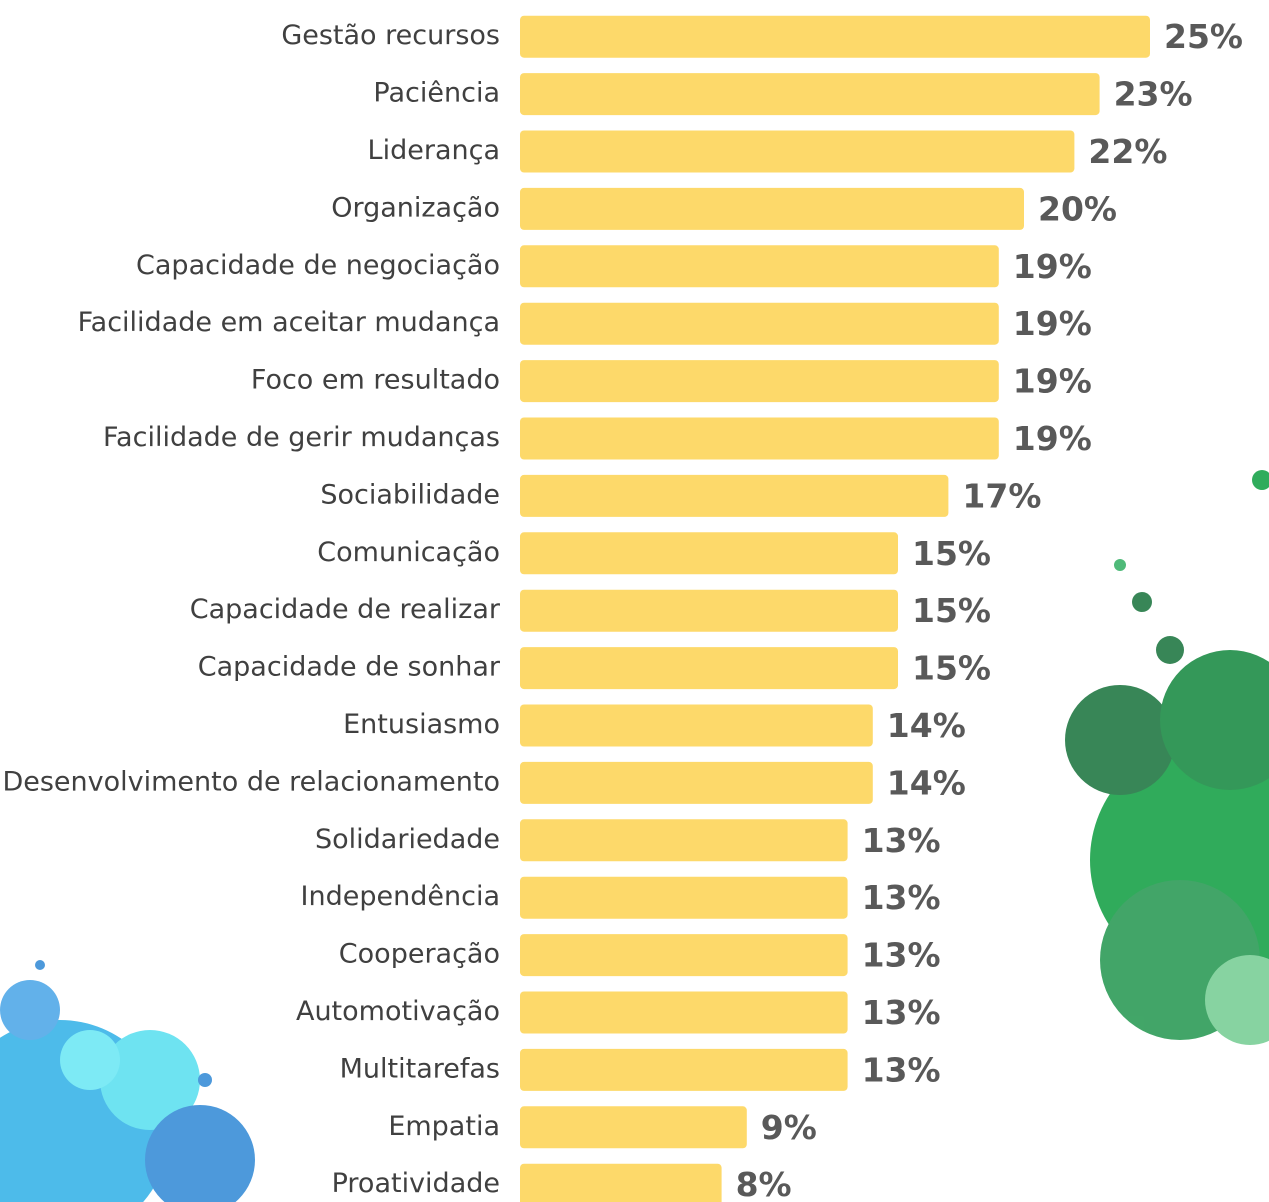 Image resolution: width=1269 pixels, height=1202 pixels. What do you see at coordinates (421, 724) in the screenshot?
I see `category-label: Entusiasmo` at bounding box center [421, 724].